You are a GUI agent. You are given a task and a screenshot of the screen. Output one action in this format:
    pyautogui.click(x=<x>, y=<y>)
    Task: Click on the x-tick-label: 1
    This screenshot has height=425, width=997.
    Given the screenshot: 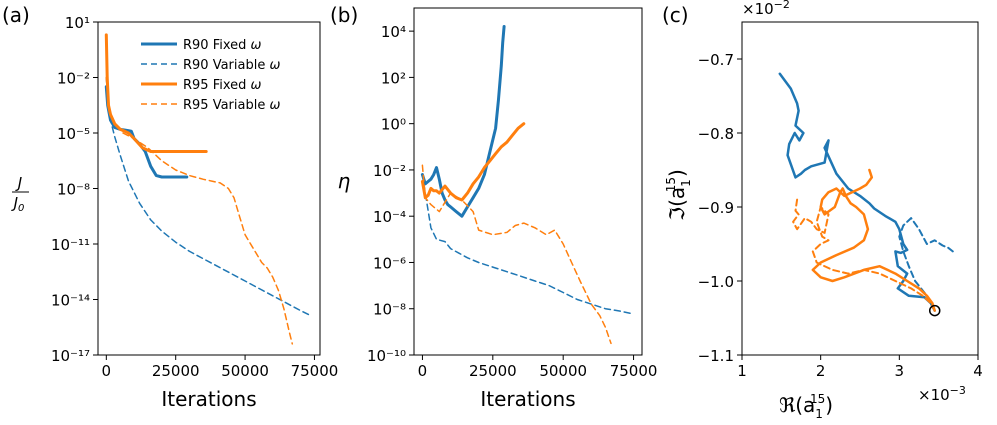 What is the action you would take?
    pyautogui.click(x=742, y=371)
    